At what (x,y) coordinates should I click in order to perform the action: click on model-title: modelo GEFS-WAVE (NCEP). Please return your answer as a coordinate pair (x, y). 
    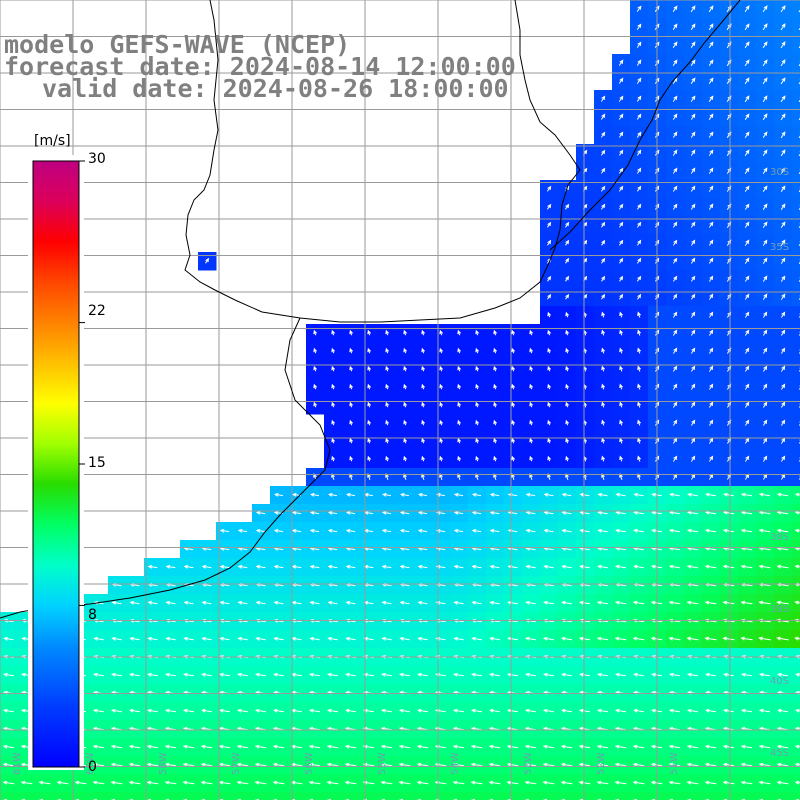
    Looking at the image, I should click on (177, 44).